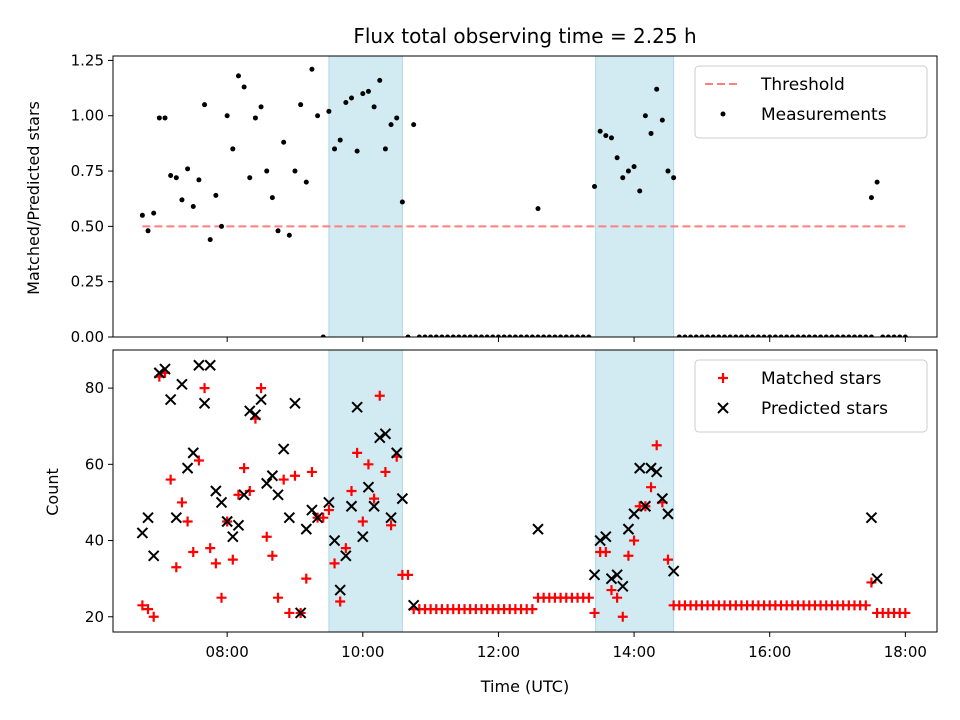 Image resolution: width=960 pixels, height=720 pixels. I want to click on y-tick-label: 60, so click(94, 464).